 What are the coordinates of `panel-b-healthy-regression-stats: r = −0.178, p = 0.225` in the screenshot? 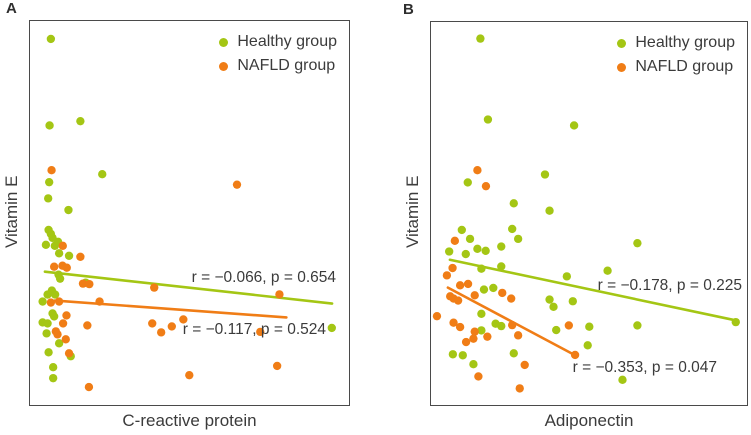 It's located at (669, 285).